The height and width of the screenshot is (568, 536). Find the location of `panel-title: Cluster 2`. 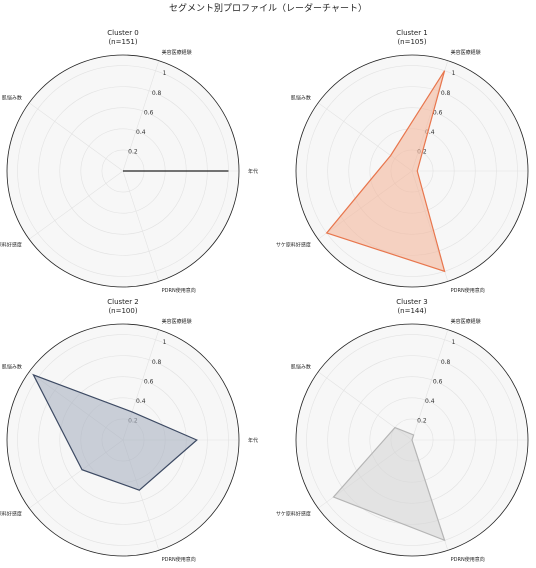

panel-title: Cluster 2 is located at coordinates (123, 302).